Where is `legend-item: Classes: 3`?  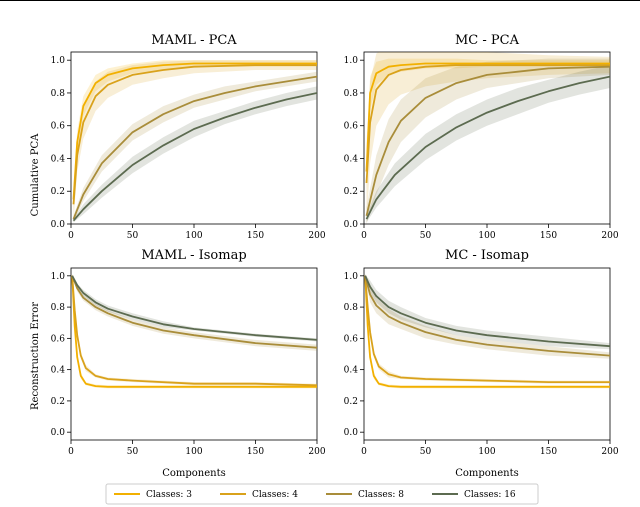 legend-item: Classes: 3 is located at coordinates (153, 495).